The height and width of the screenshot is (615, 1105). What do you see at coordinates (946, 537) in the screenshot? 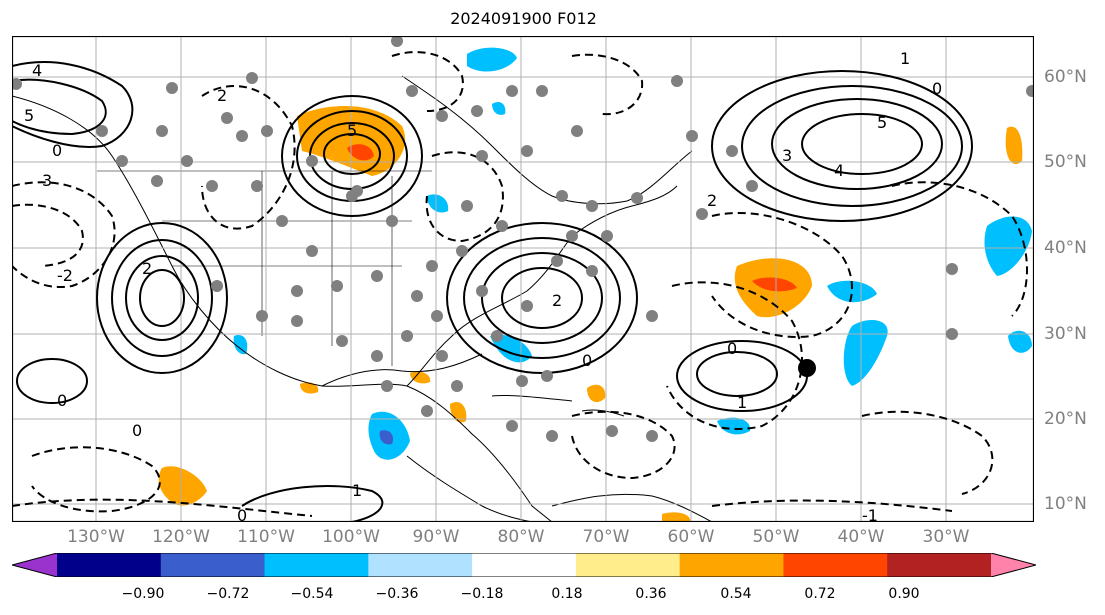
I see `lon-label-30w: 30°W` at bounding box center [946, 537].